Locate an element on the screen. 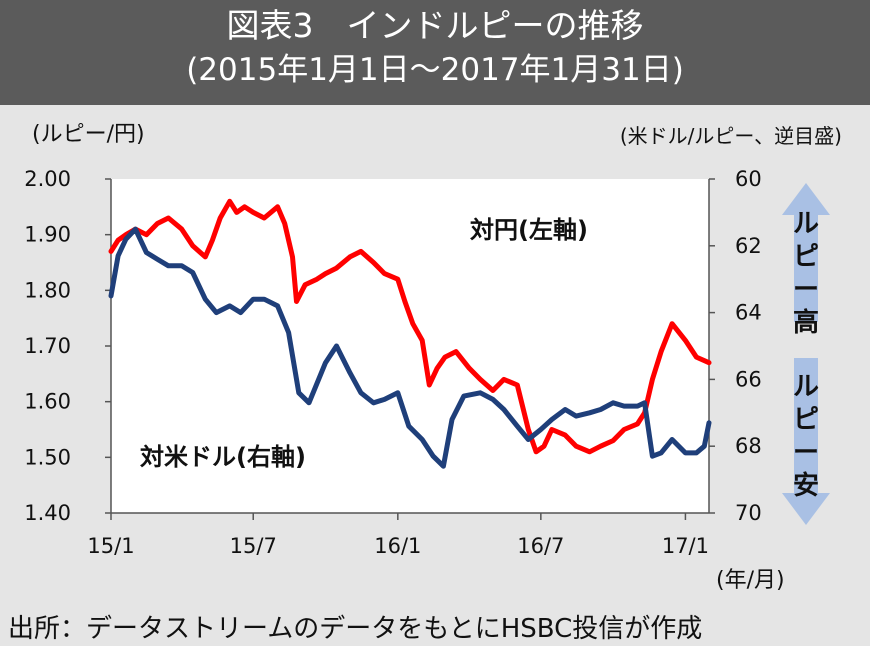 The image size is (870, 646). rupee-down-label-char: 安 is located at coordinates (806, 486).